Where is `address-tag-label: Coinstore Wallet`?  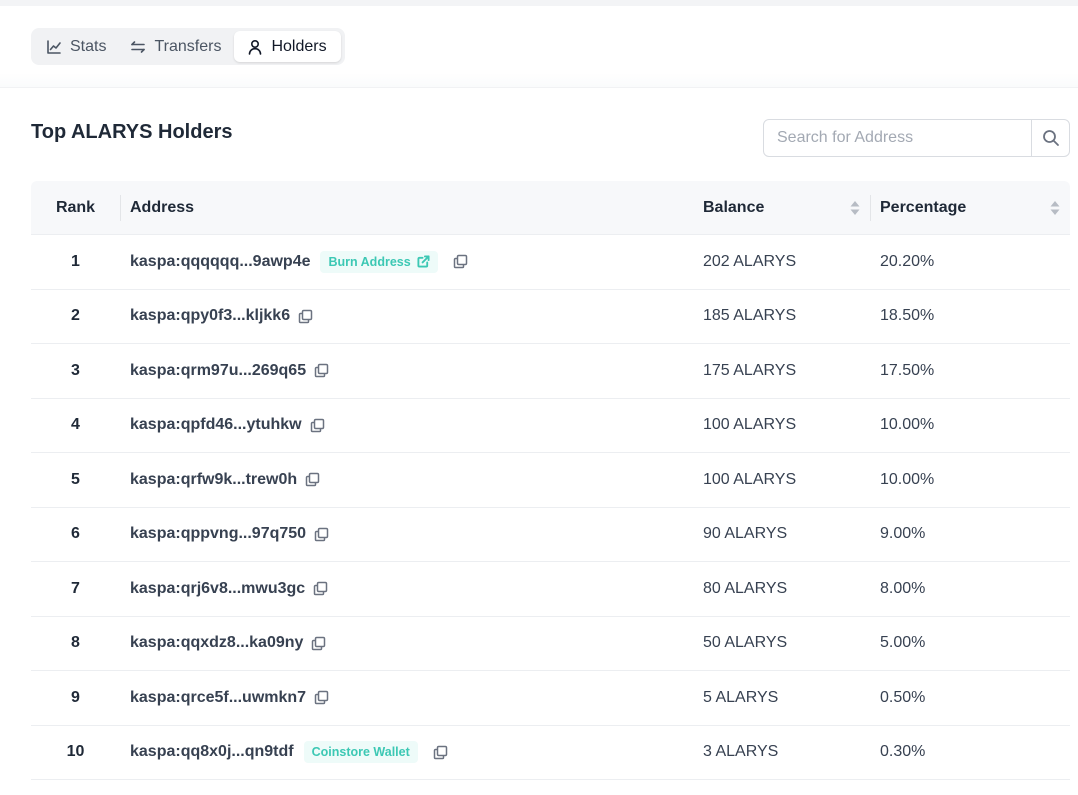 address-tag-label: Coinstore Wallet is located at coordinates (360, 752).